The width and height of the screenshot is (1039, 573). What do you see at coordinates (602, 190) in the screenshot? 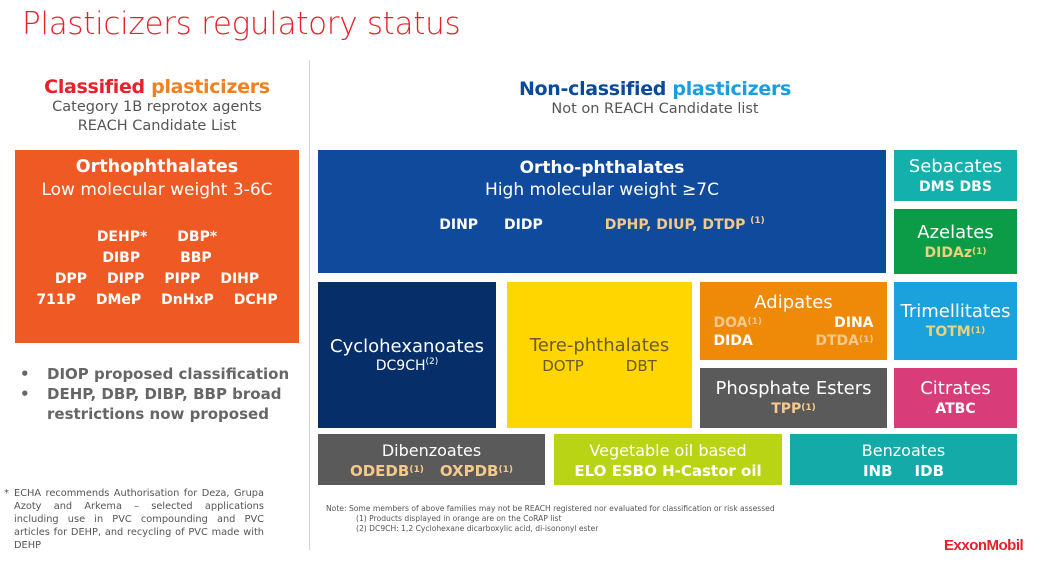
I see `group-desc: High molecular weight ≥7C` at bounding box center [602, 190].